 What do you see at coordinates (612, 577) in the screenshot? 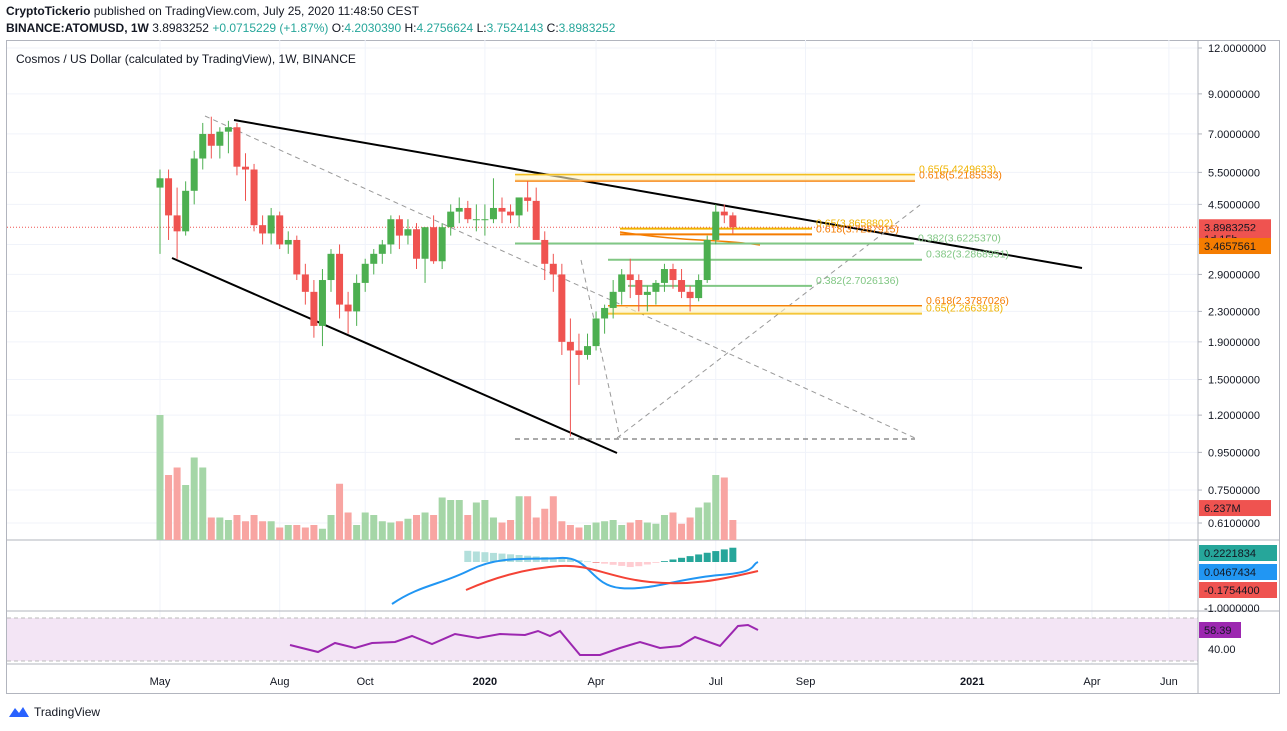
I see `macd-signal-line` at bounding box center [612, 577].